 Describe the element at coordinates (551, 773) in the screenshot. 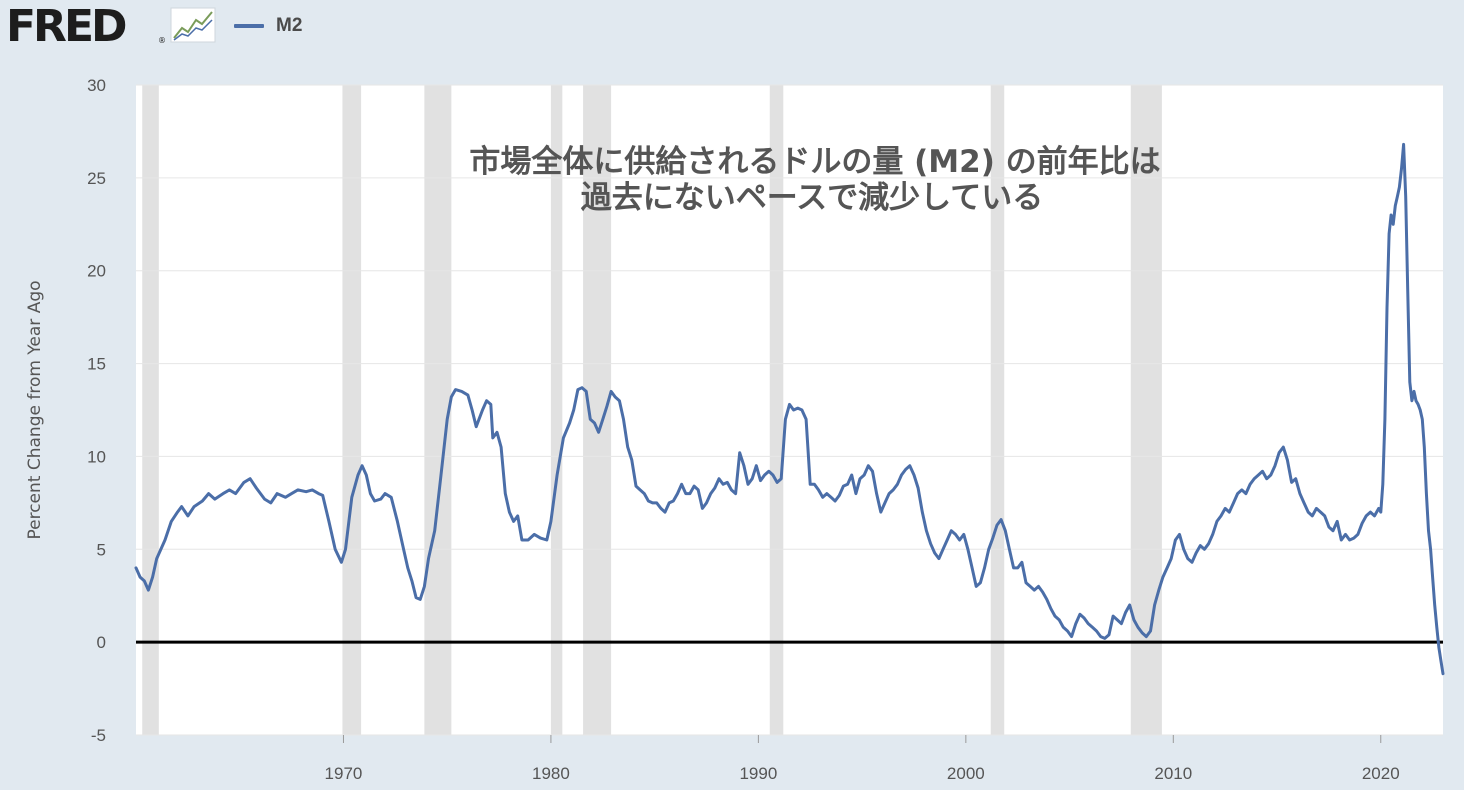

I see `x-tick-label: 1980` at that location.